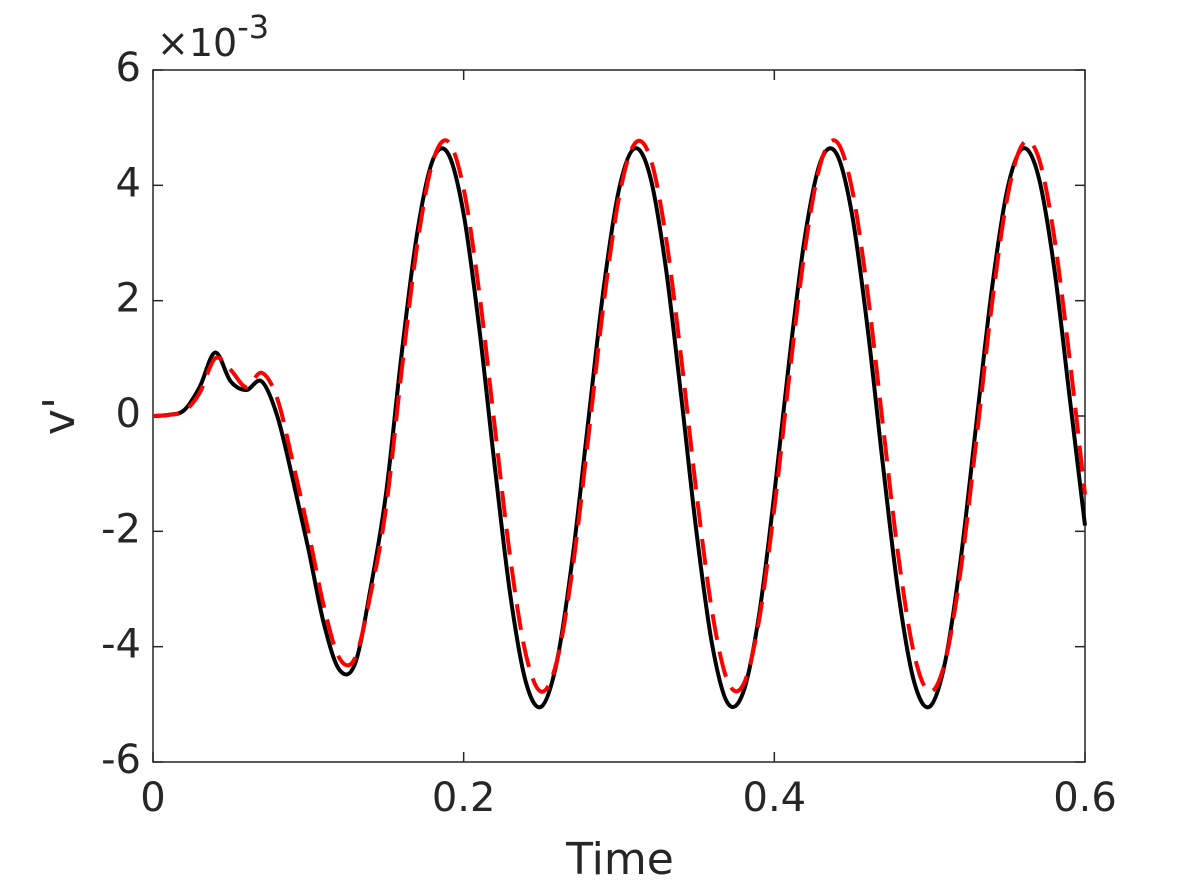  Describe the element at coordinates (128, 183) in the screenshot. I see `y-tick-label: 4` at that location.